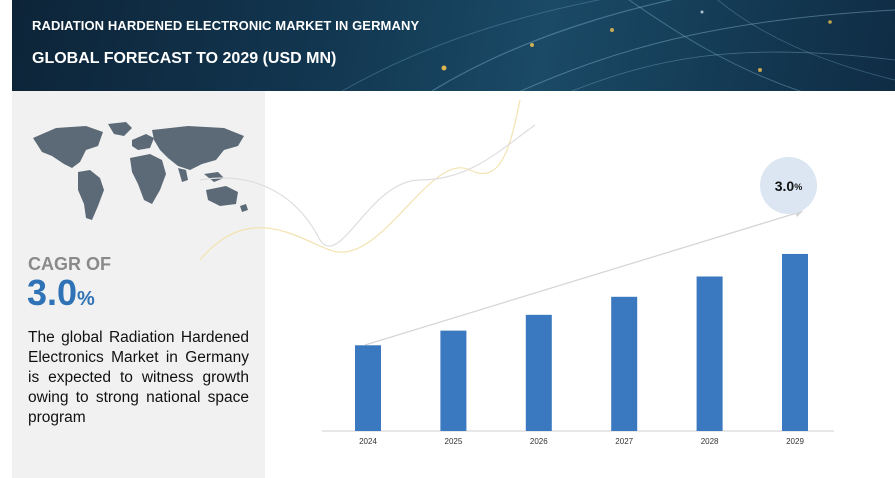 This screenshot has width=895, height=478. What do you see at coordinates (454, 441) in the screenshot?
I see `x-tick-label-2025: 2025` at bounding box center [454, 441].